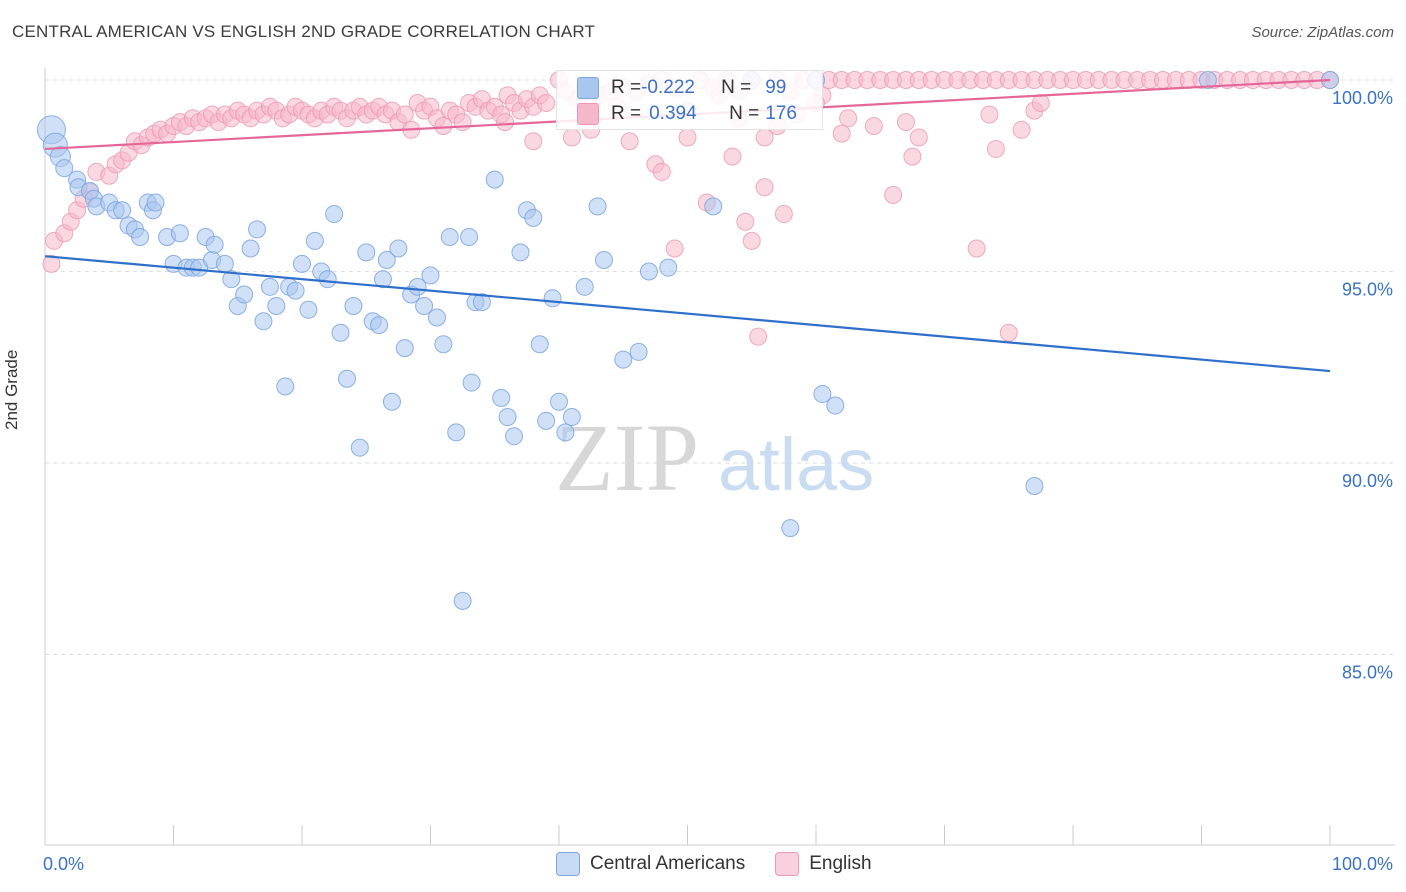  What do you see at coordinates (1322, 32) in the screenshot?
I see `source-label: Source: ZipAtlas.com` at bounding box center [1322, 32].